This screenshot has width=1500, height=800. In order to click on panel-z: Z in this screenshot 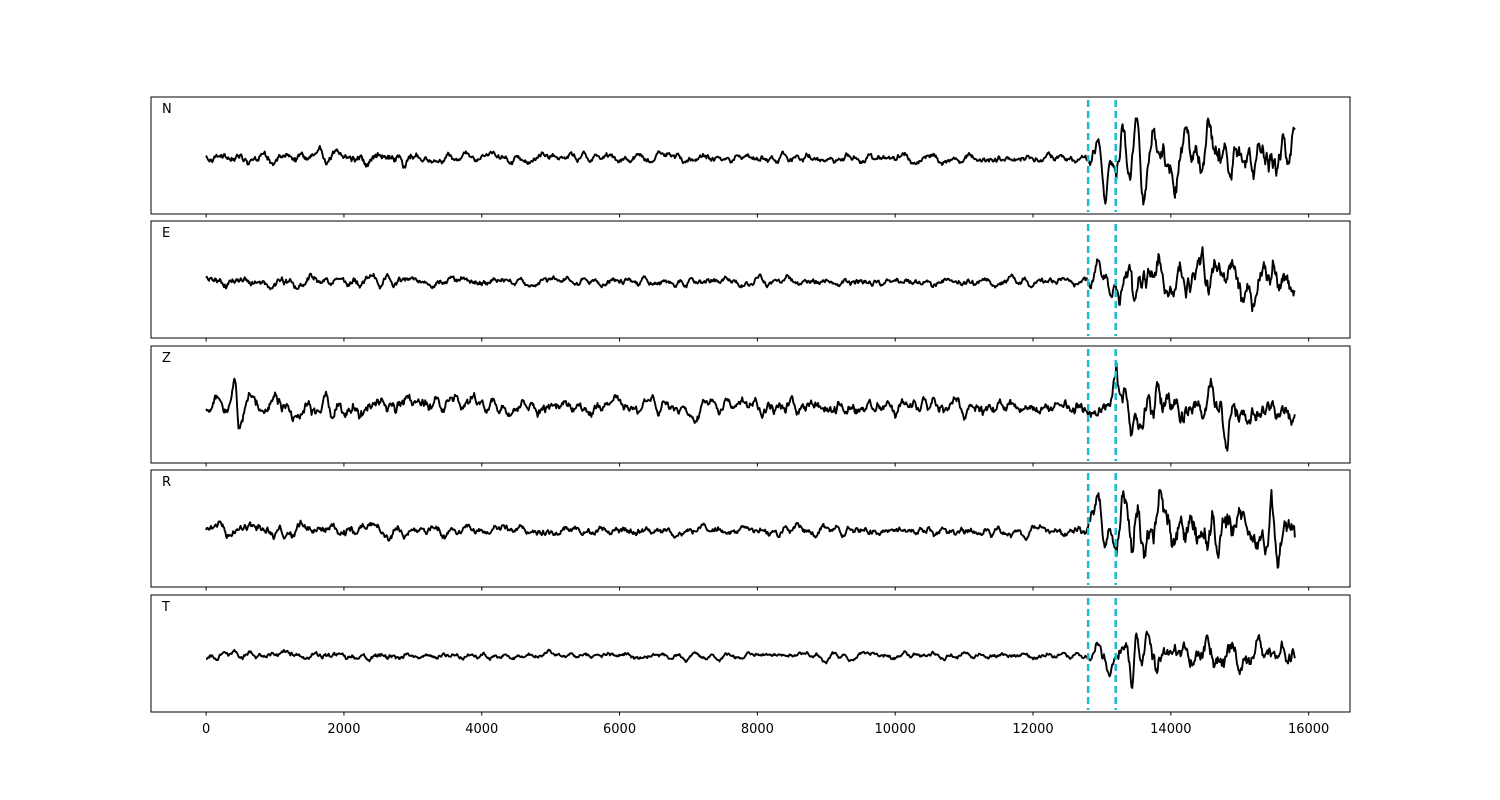, I will do `click(750, 406)`.